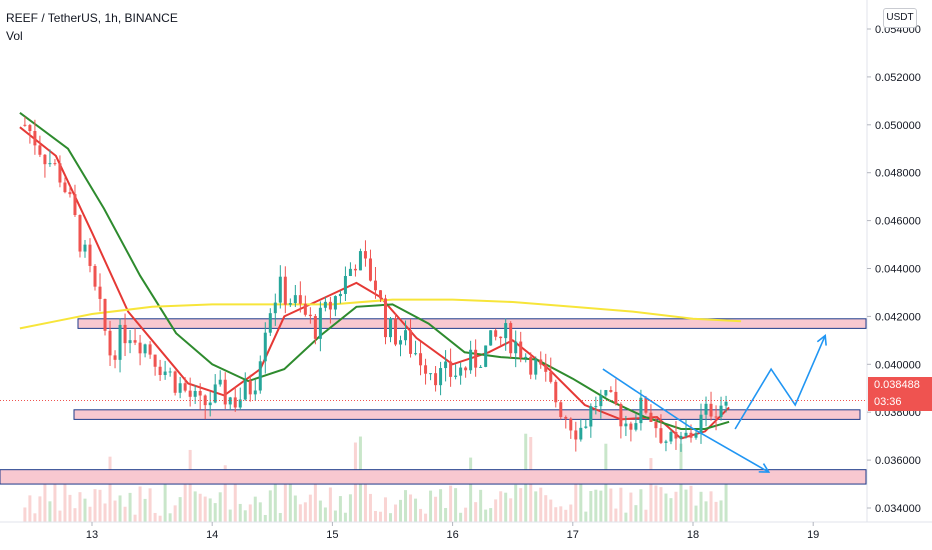  Describe the element at coordinates (472, 323) in the screenshot. I see `zone` at that location.